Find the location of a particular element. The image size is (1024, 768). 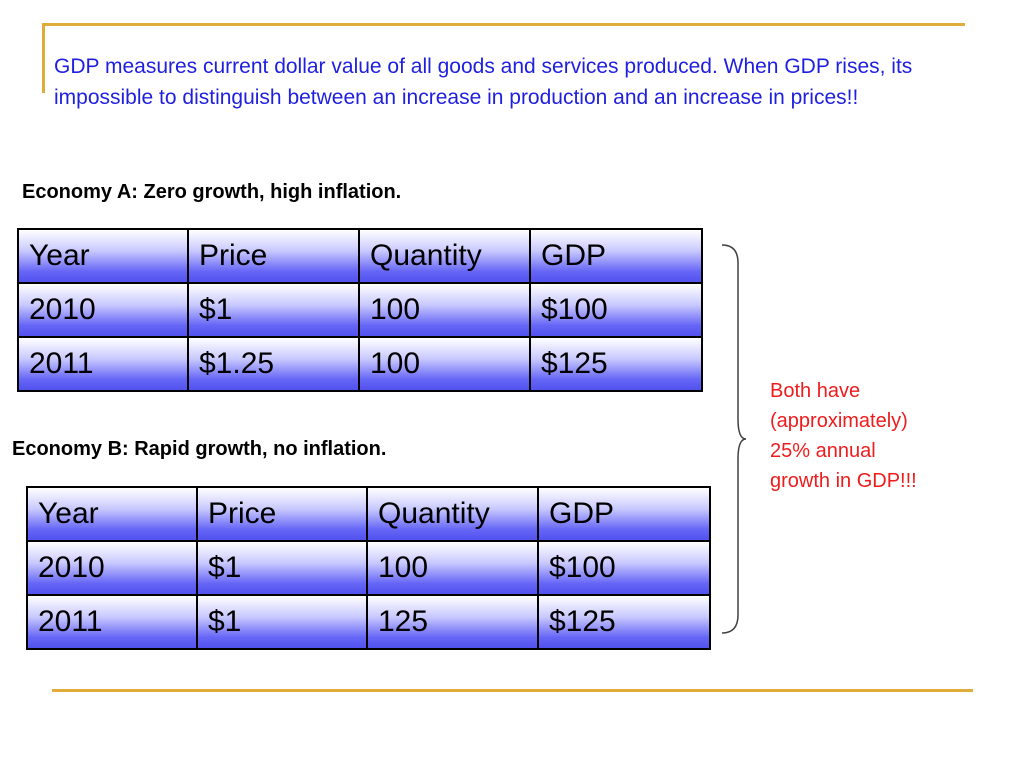

growth-note-line: growth in GDP!!! is located at coordinates (843, 481).